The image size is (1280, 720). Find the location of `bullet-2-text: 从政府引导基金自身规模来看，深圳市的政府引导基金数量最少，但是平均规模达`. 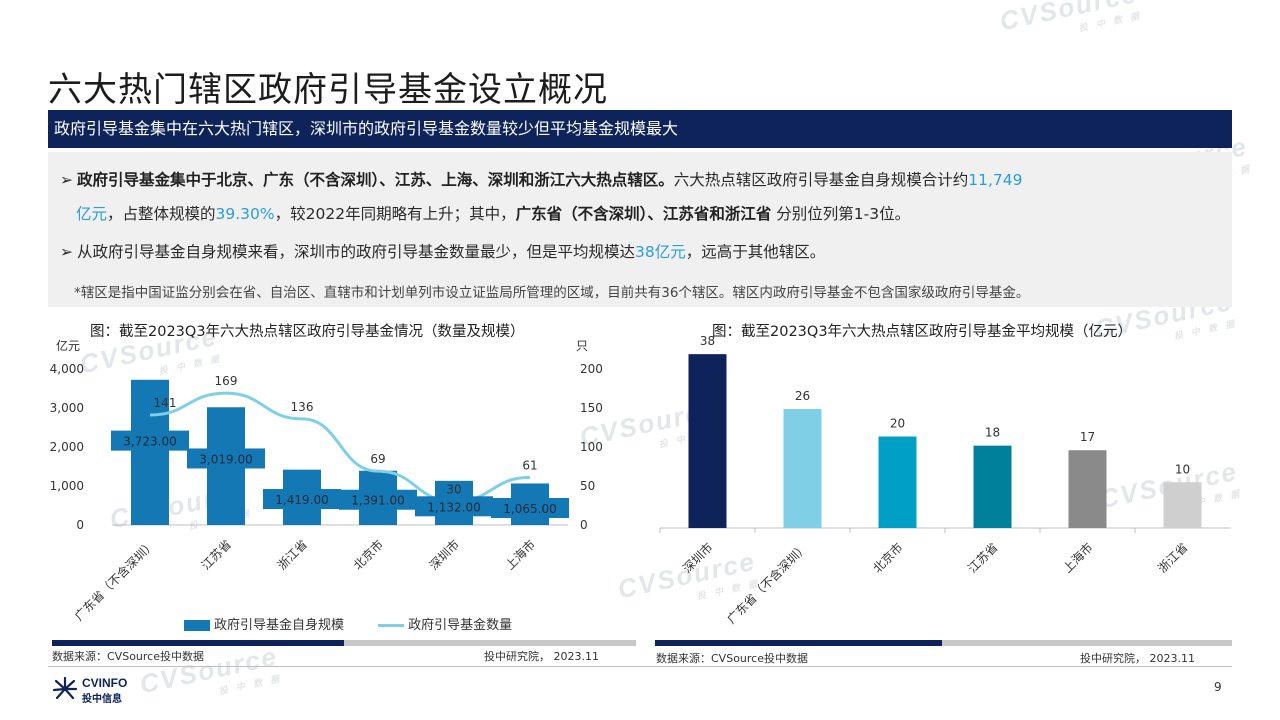

bullet-2-text: 从政府引导基金自身规模来看，深圳市的政府引导基金数量最少，但是平均规模达 is located at coordinates (356, 252).